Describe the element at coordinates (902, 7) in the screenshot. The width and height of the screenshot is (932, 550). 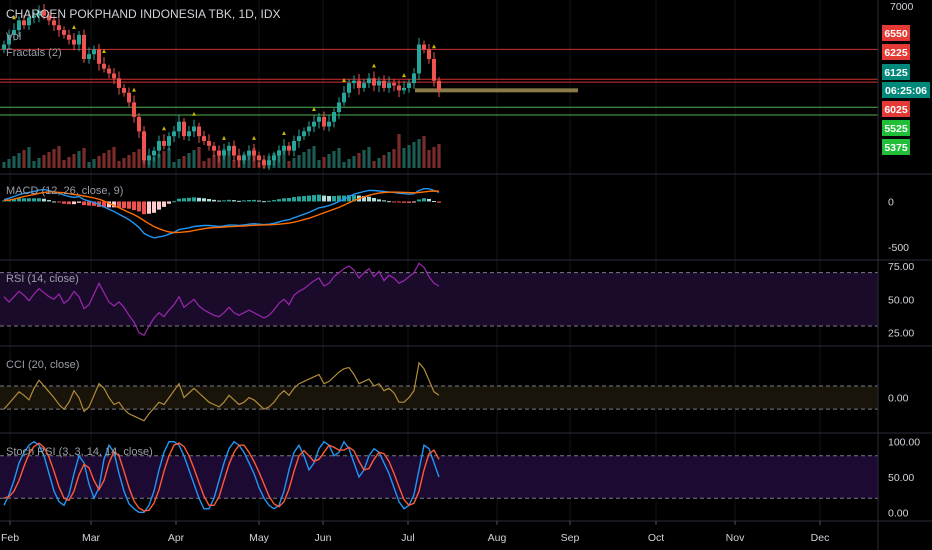
I see `price-axis-label: 7000` at that location.